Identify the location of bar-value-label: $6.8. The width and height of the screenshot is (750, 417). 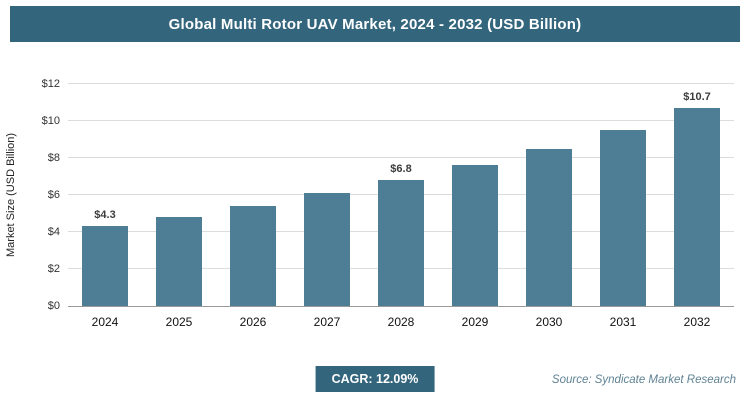
(401, 169).